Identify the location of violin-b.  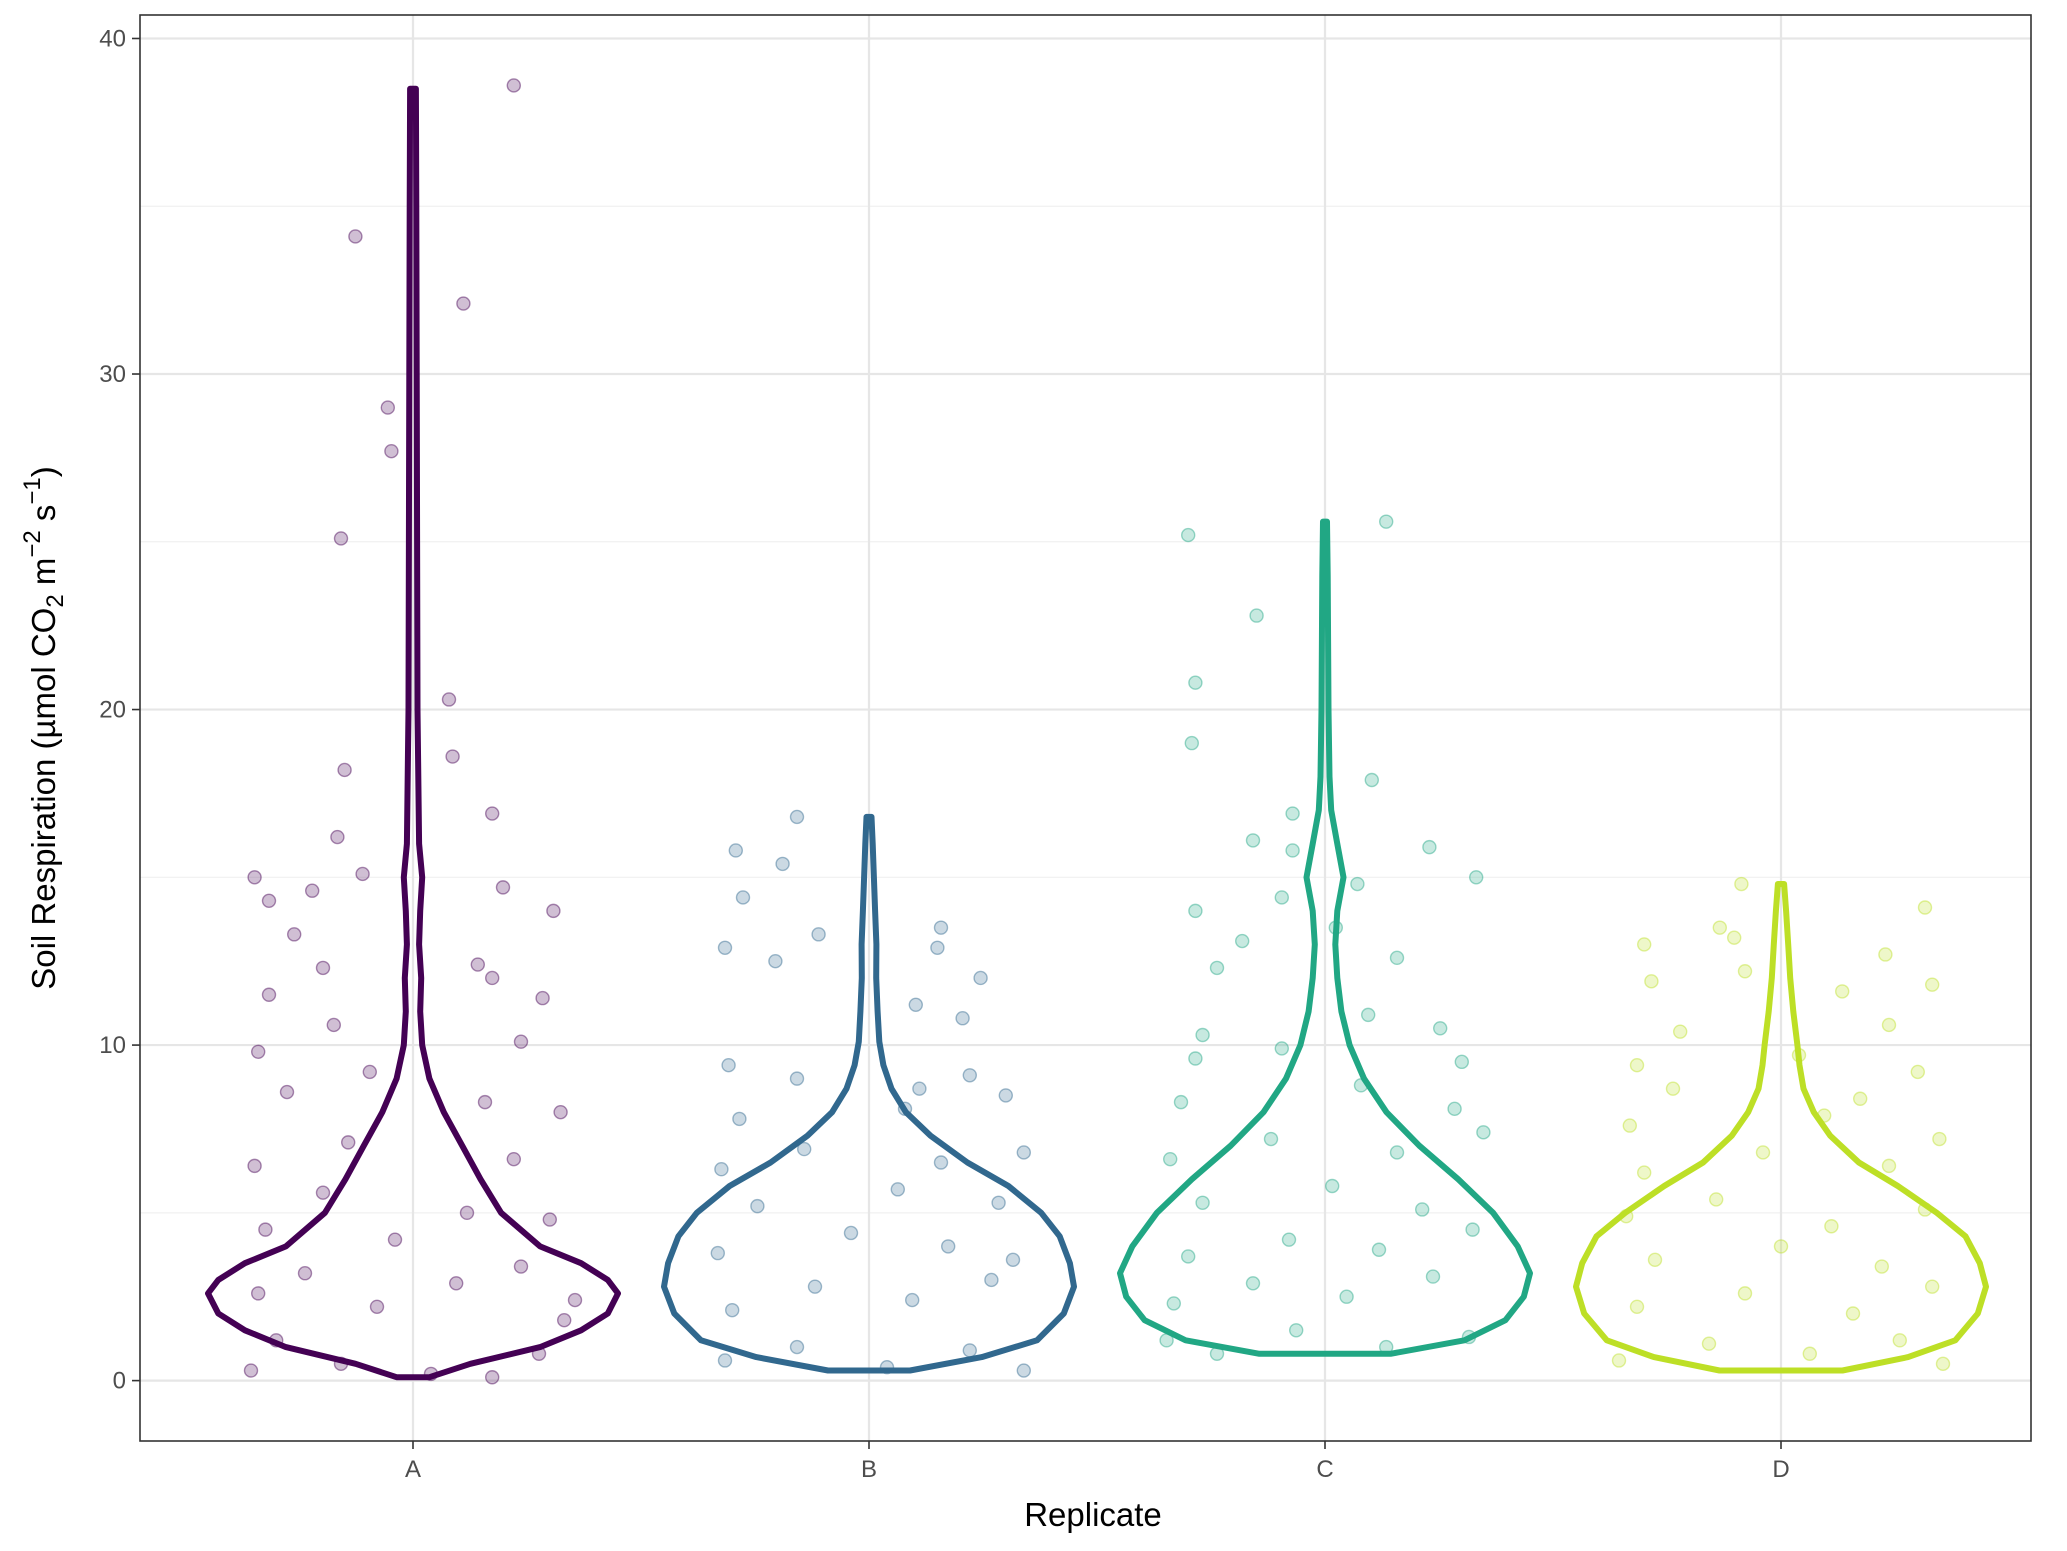
(869, 1093).